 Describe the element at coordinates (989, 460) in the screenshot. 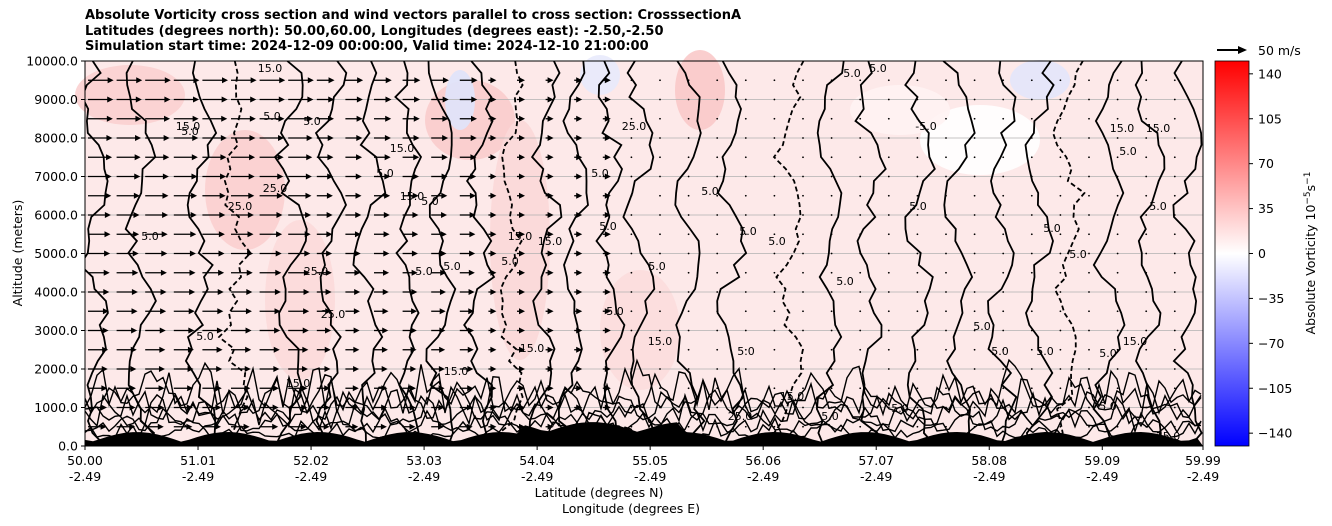

I see `x-tick-label-lat: 58.08` at that location.